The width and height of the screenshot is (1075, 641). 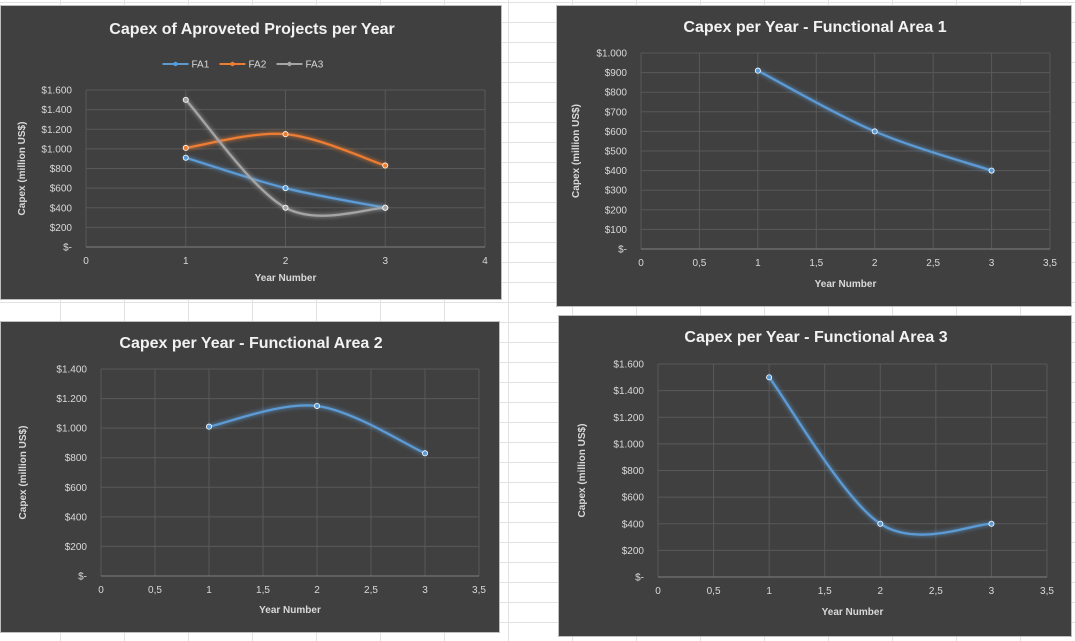 I want to click on chart-title: Capex per Year - Functional Area 1, so click(x=814, y=27).